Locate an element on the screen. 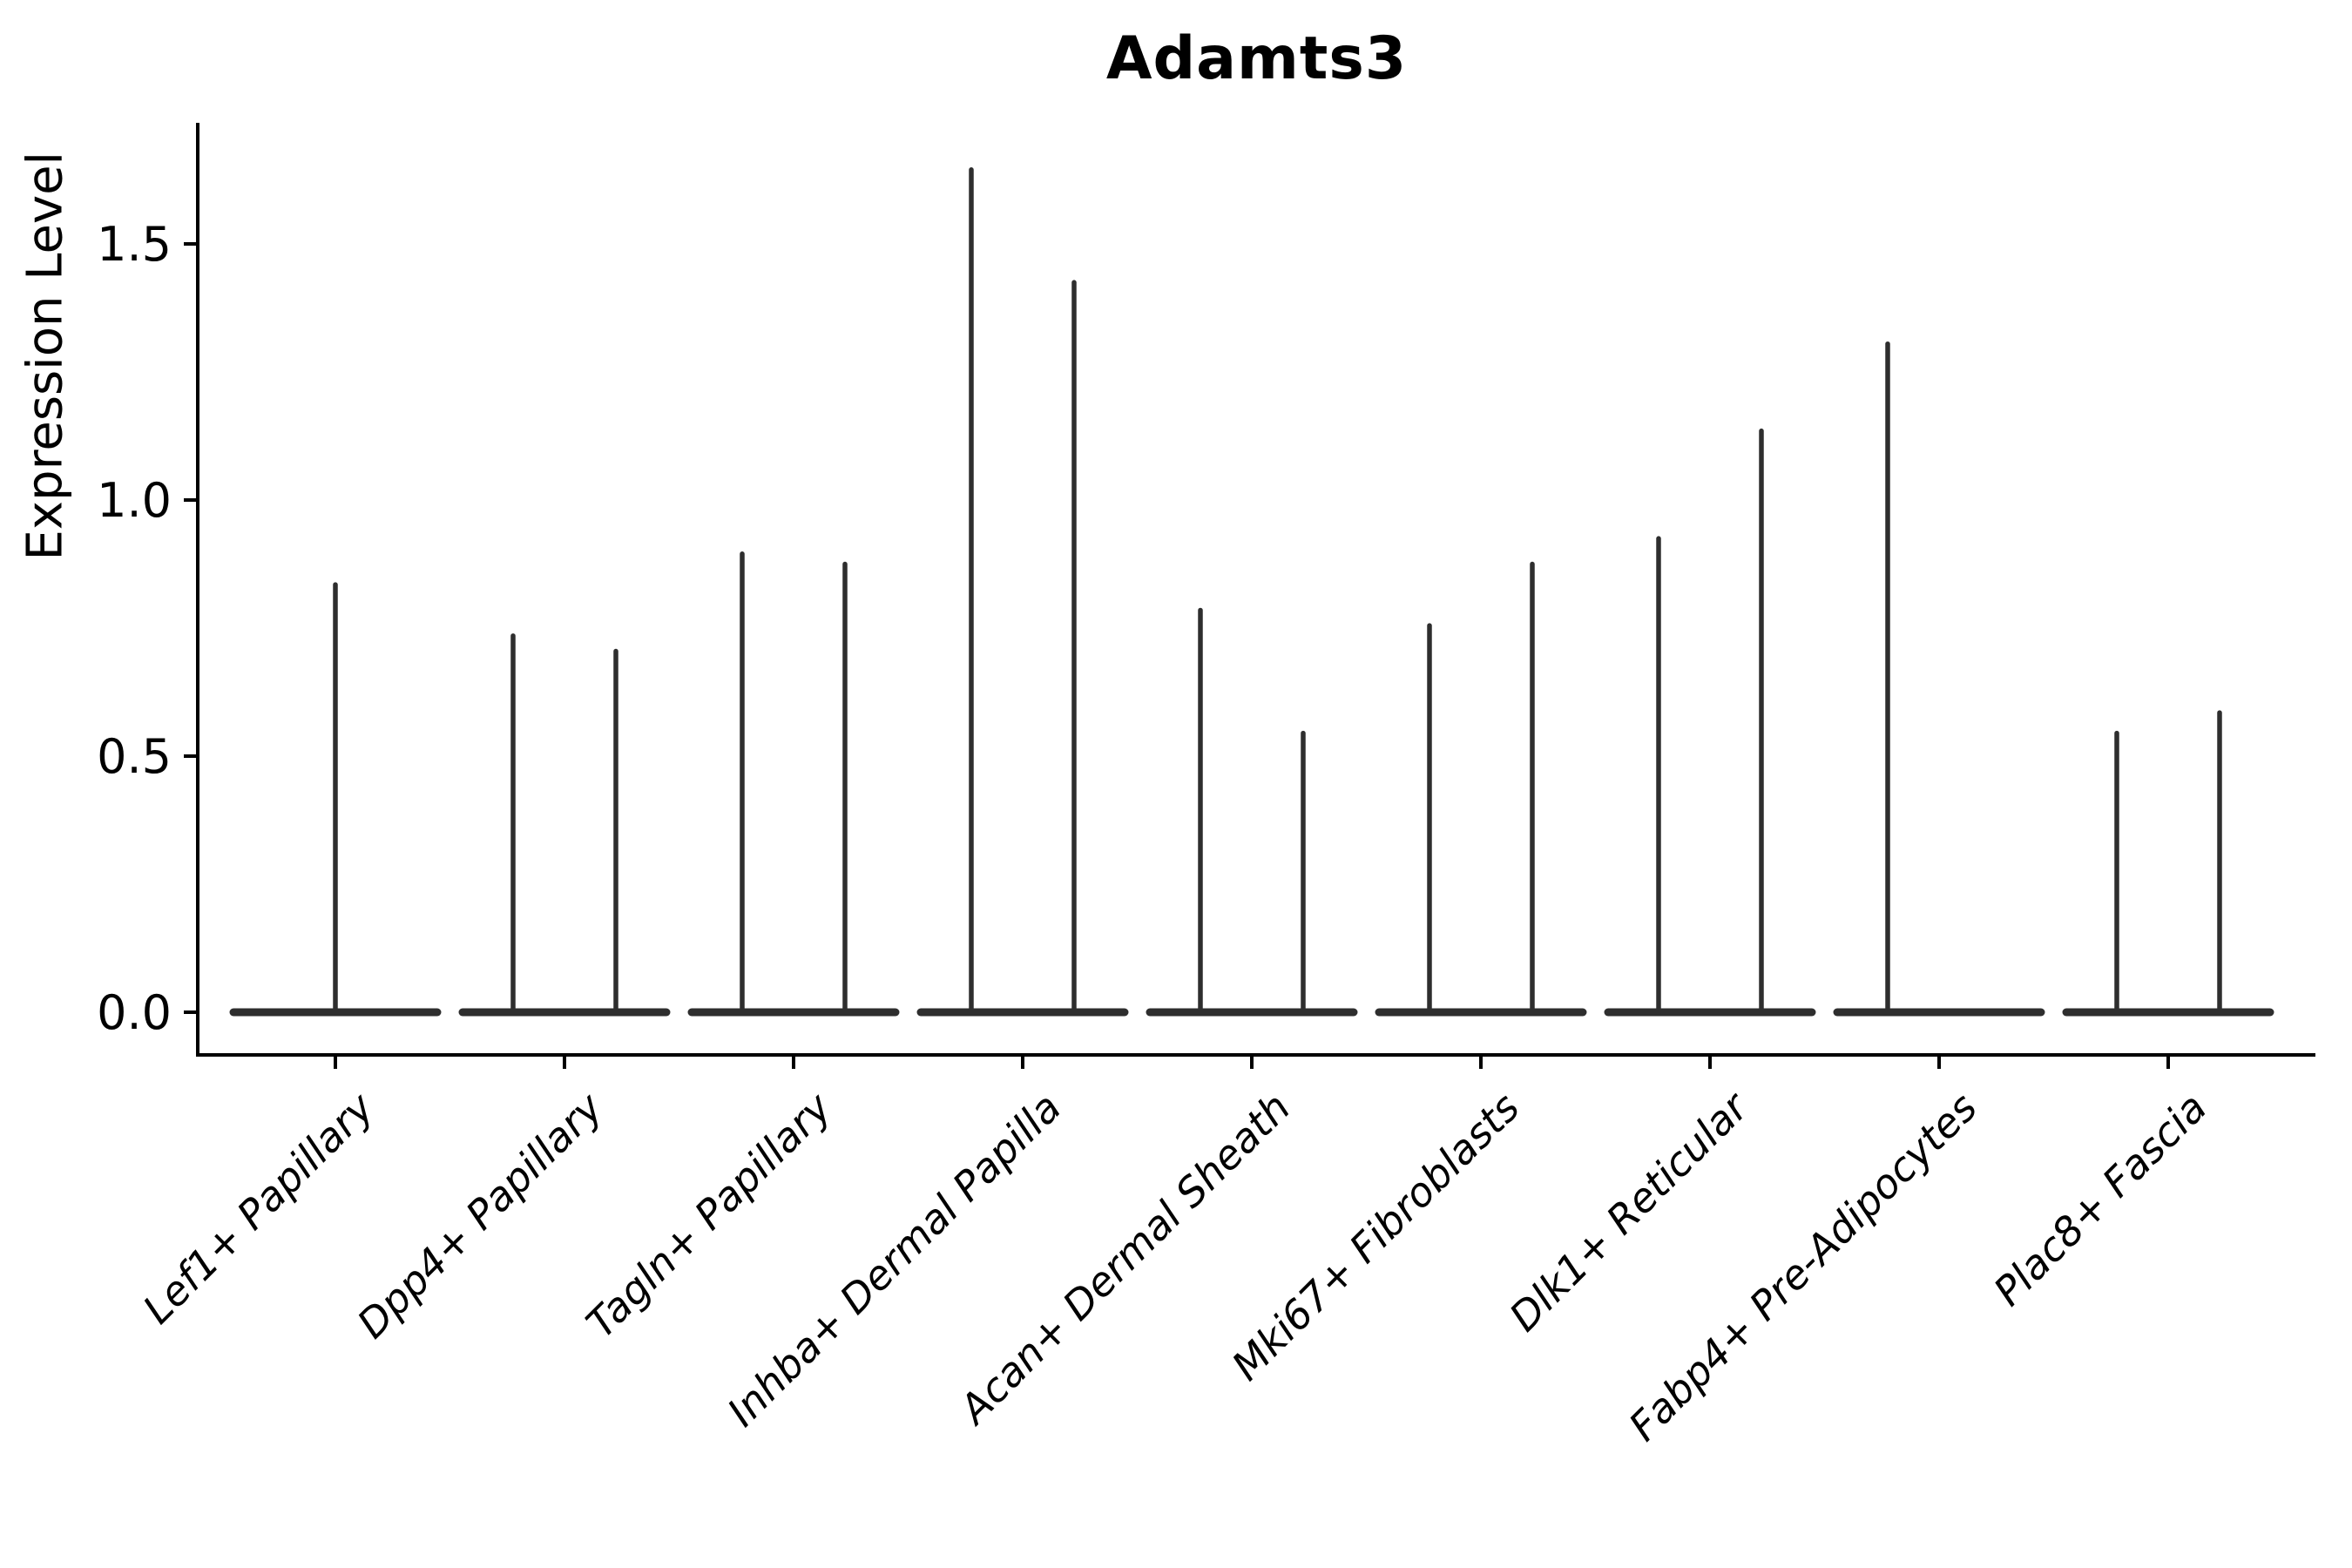 The width and height of the screenshot is (2352, 1568). y-tick-label: 0.0 is located at coordinates (134, 1013).